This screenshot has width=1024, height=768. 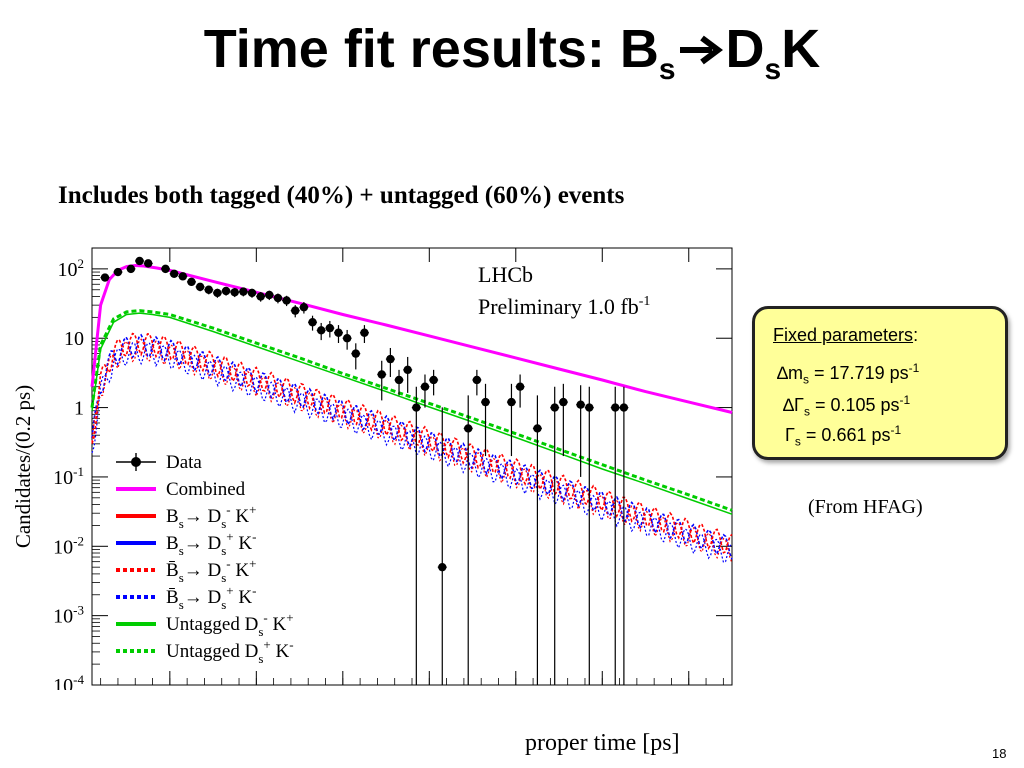 I want to click on title-text: Time fit results: B, so click(x=431, y=49).